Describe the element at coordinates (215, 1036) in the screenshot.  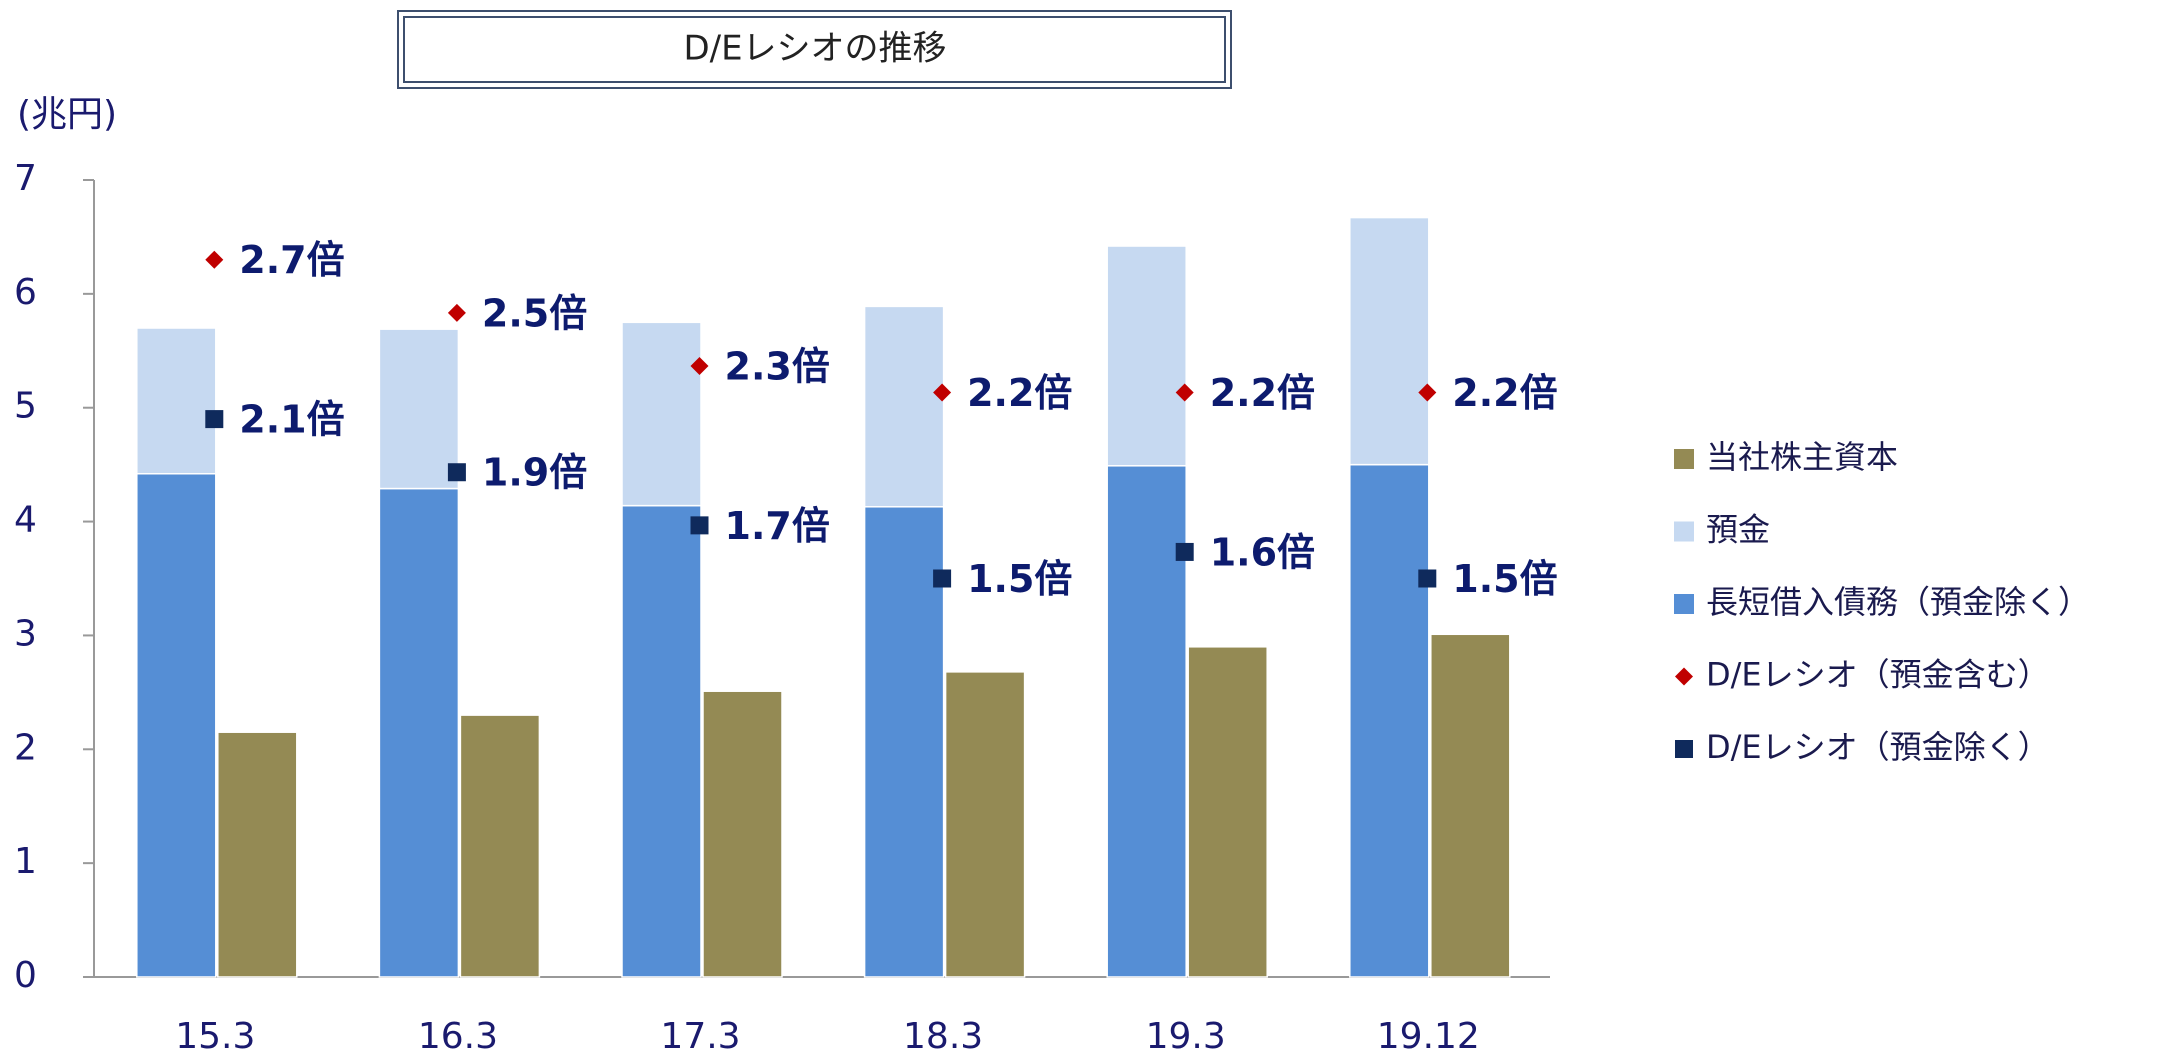
I see `x-tick-label: 15.3` at that location.